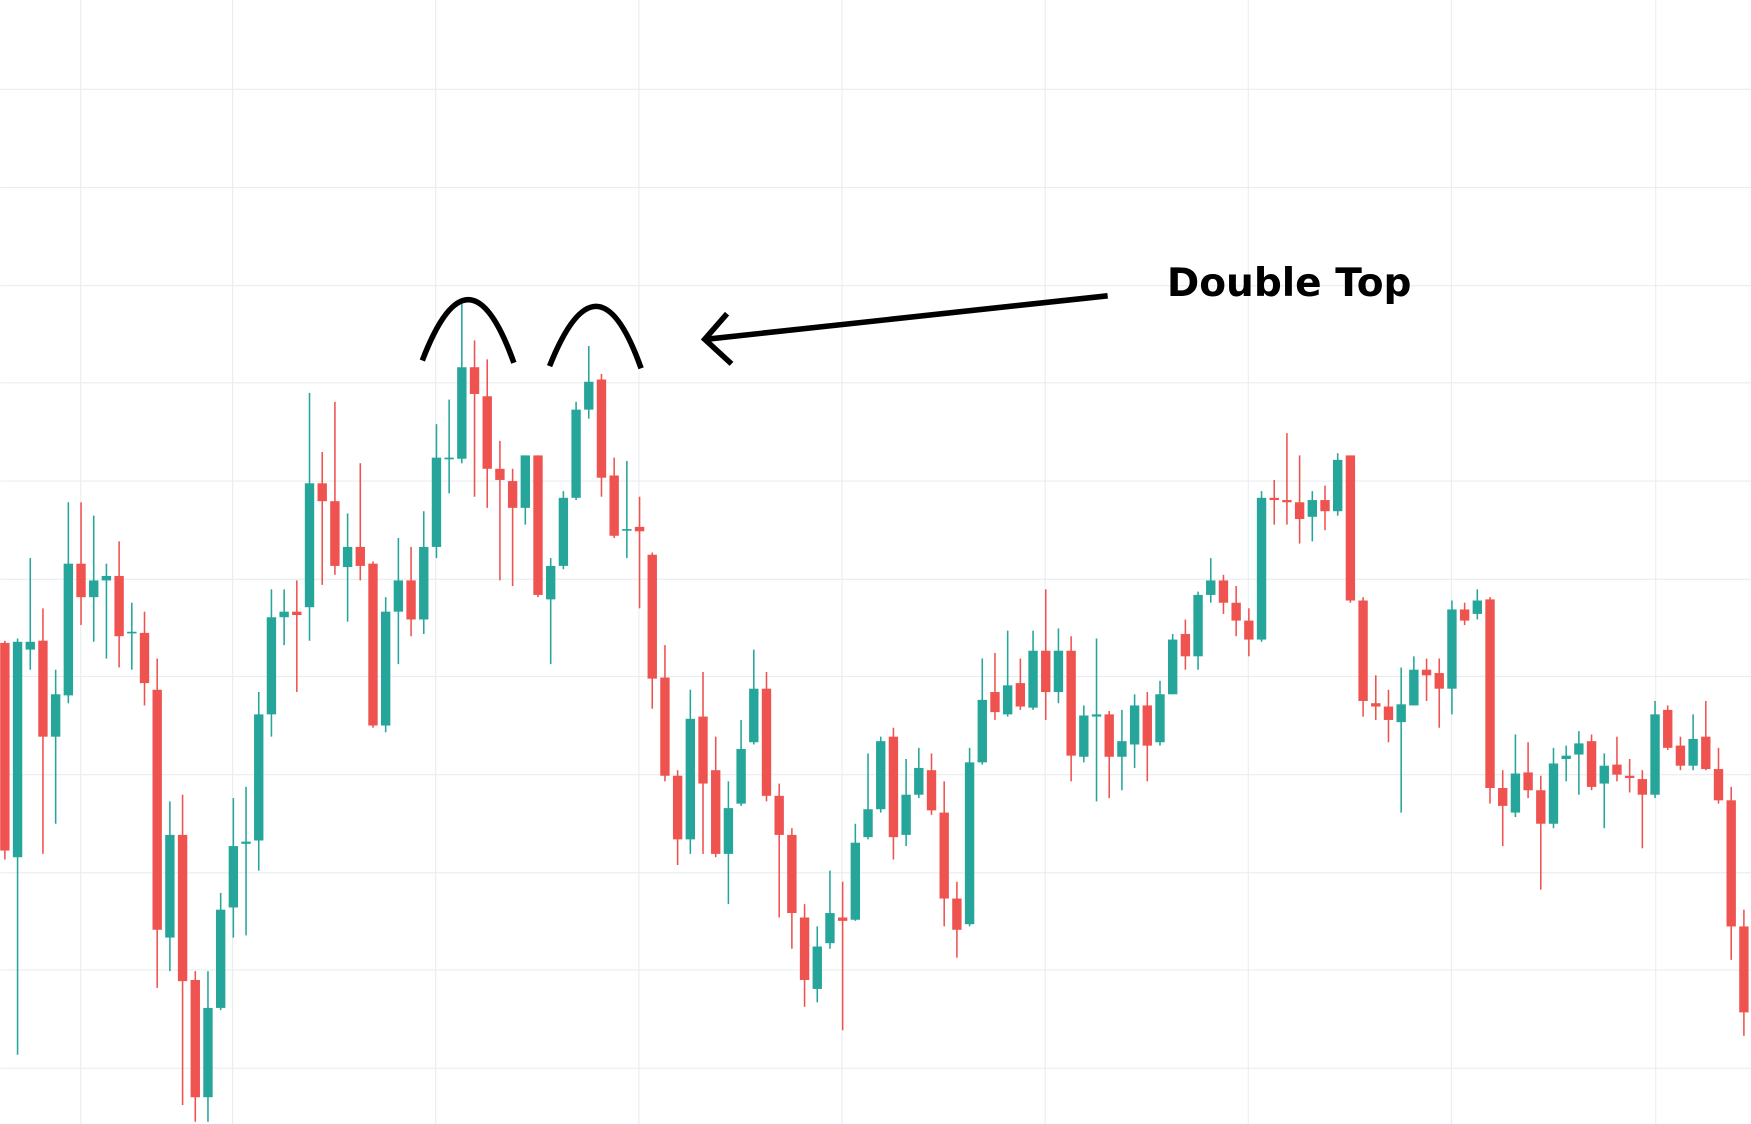  Describe the element at coordinates (1289, 283) in the screenshot. I see `annotation-label: Double Top` at that location.